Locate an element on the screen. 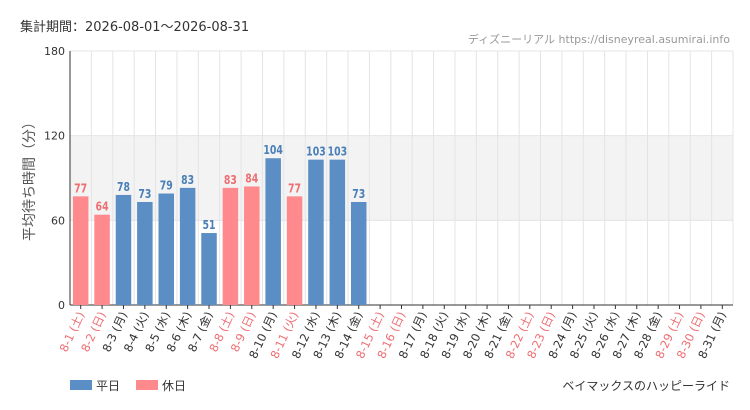  bar-value-label: 79 is located at coordinates (166, 185).